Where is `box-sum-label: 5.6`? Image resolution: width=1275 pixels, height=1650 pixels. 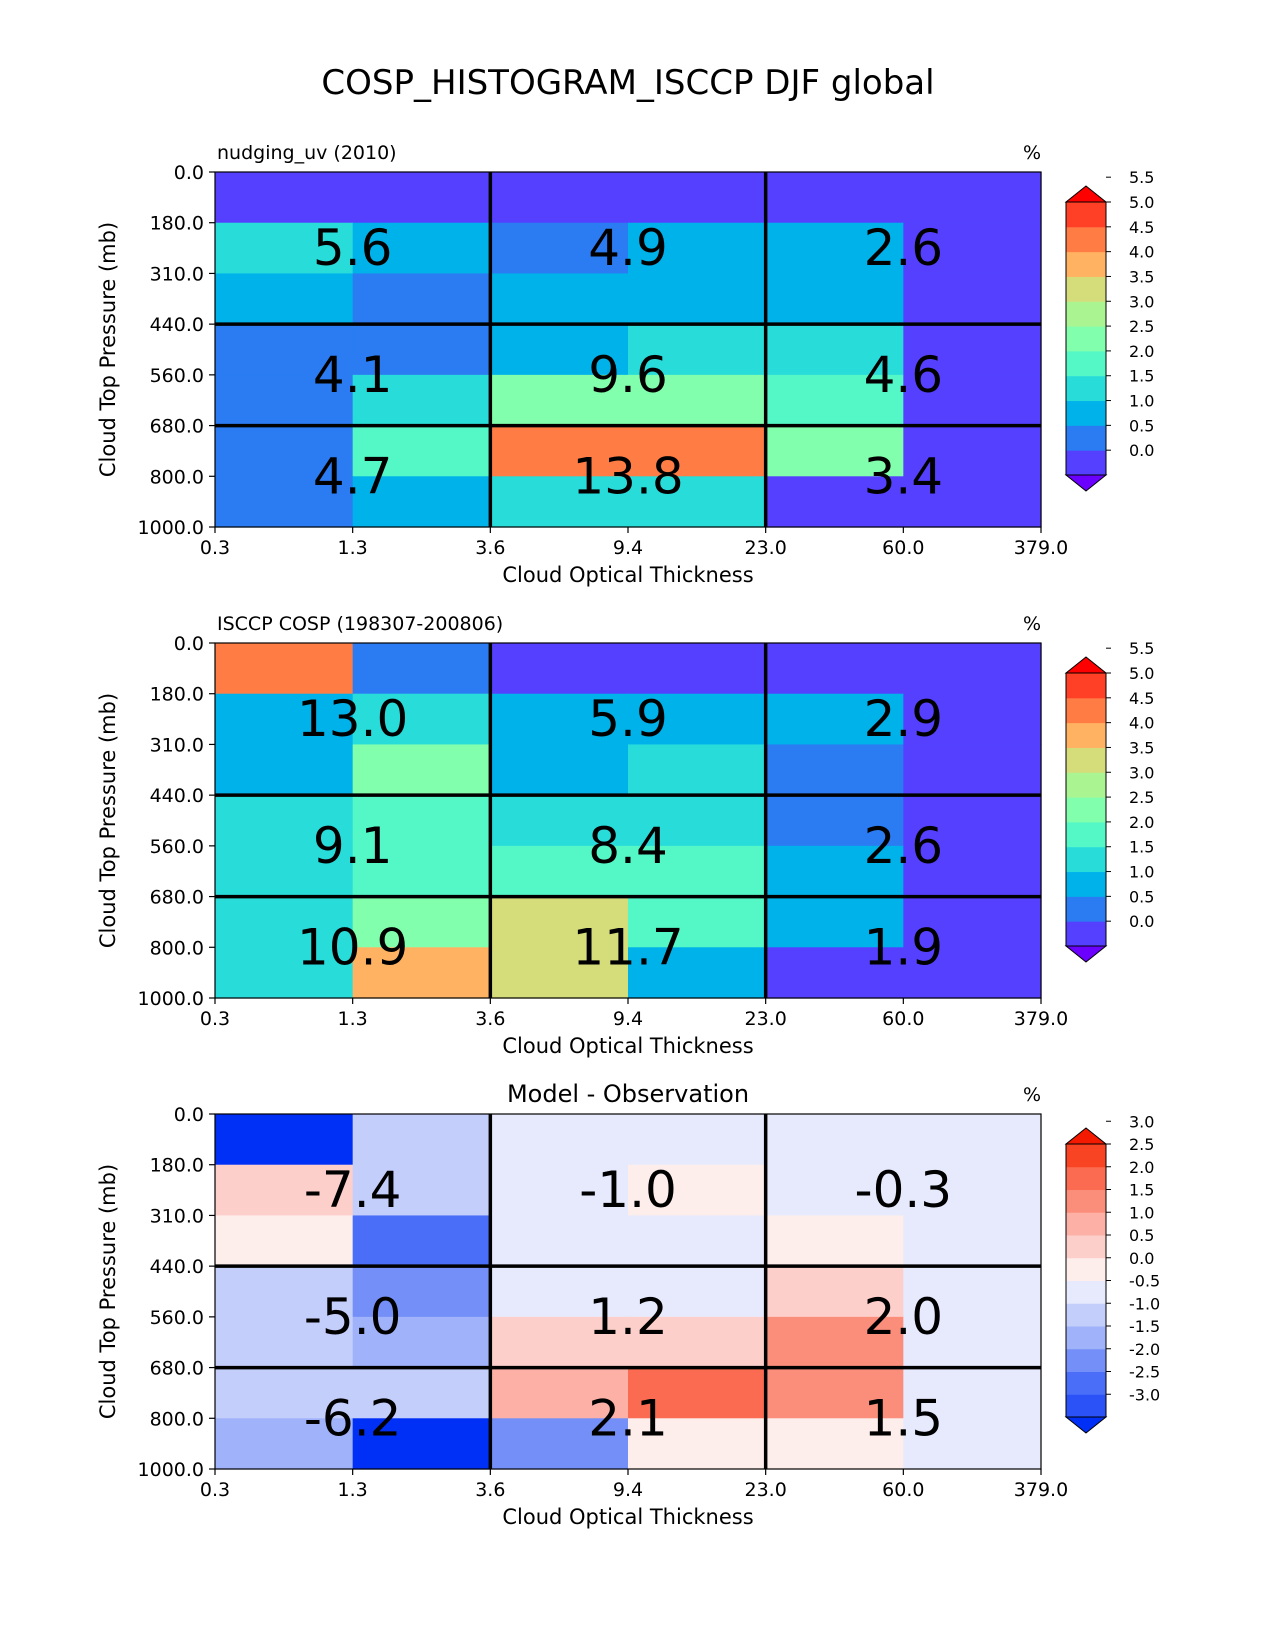
box-sum-label: 5.6 is located at coordinates (353, 248).